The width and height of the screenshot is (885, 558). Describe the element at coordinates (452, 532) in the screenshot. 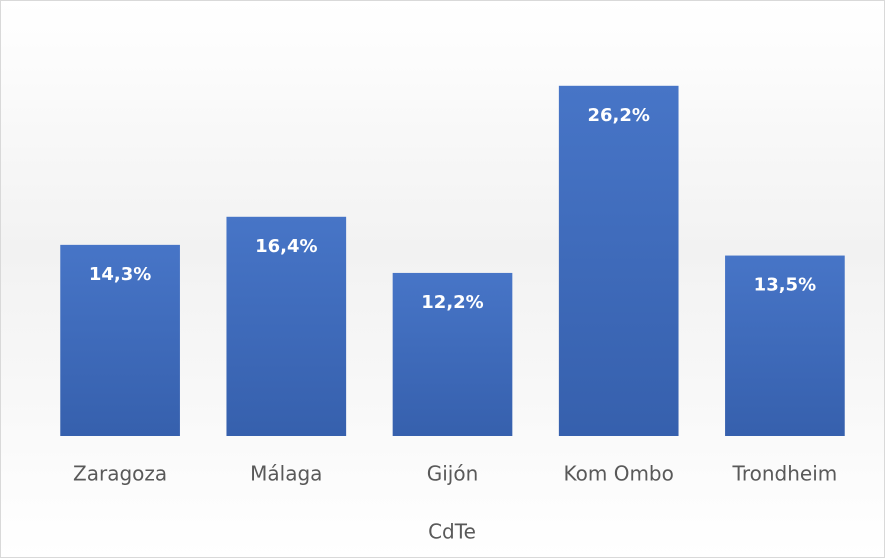

I see `x-axis-label: CdTe` at that location.